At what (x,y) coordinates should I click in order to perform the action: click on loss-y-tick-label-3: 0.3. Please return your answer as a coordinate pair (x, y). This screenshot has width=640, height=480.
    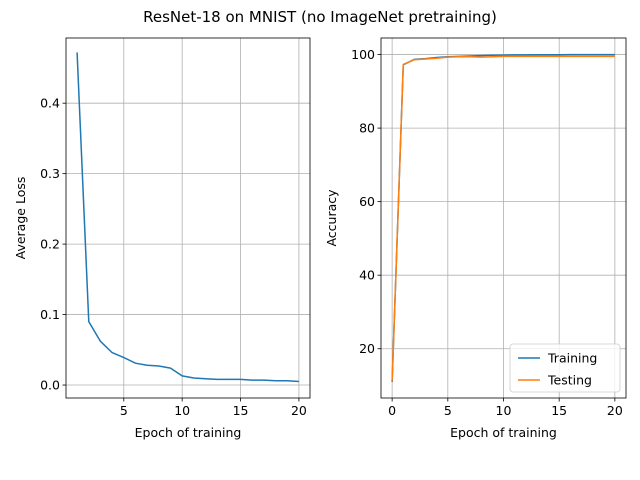
    Looking at the image, I should click on (50, 173).